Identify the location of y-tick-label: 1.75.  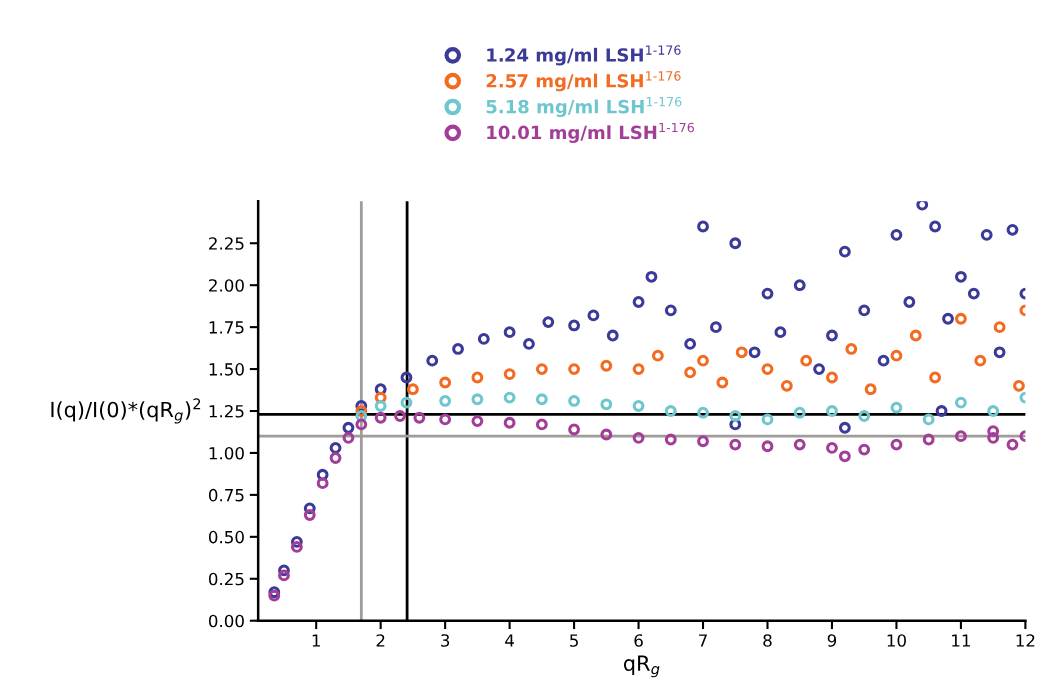
(226, 327).